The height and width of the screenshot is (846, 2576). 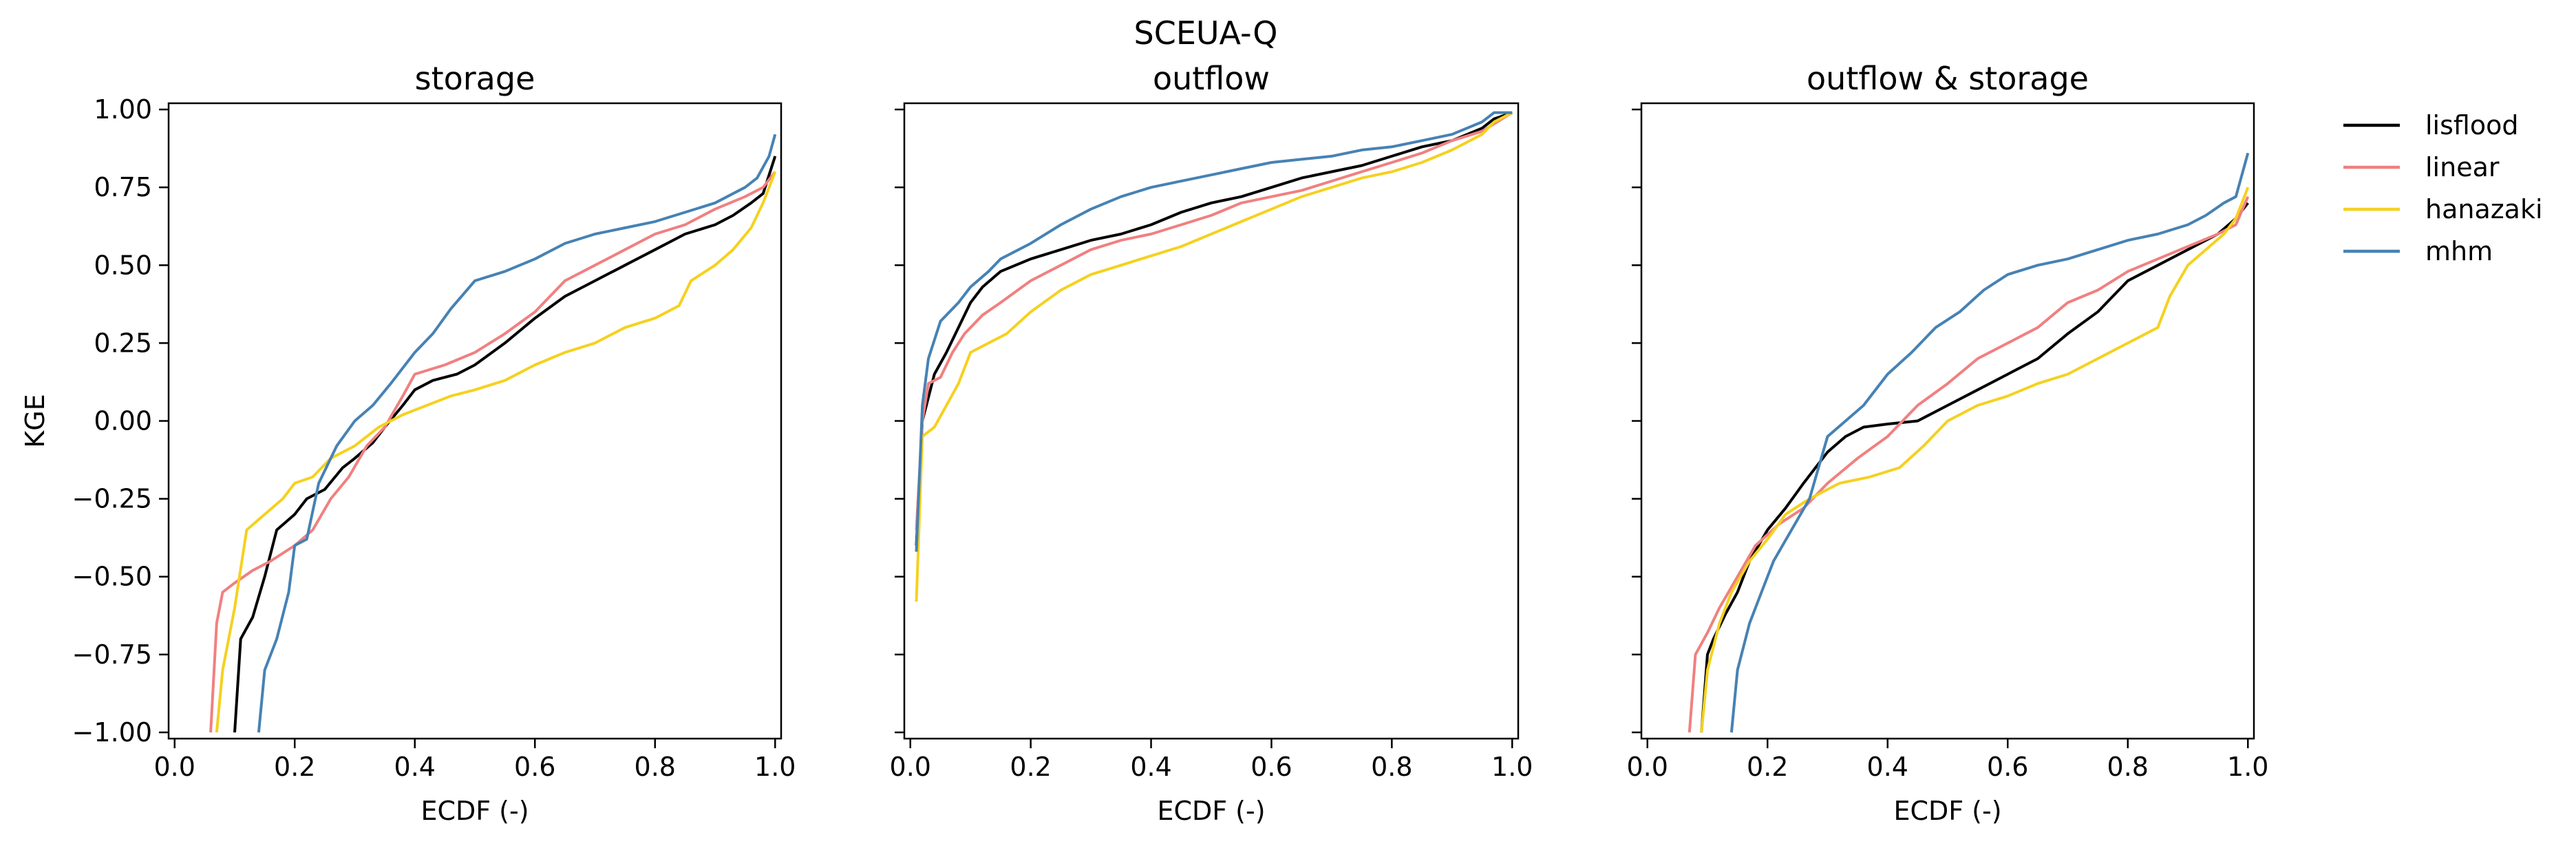 What do you see at coordinates (2462, 167) in the screenshot?
I see `legend-label: linear` at bounding box center [2462, 167].